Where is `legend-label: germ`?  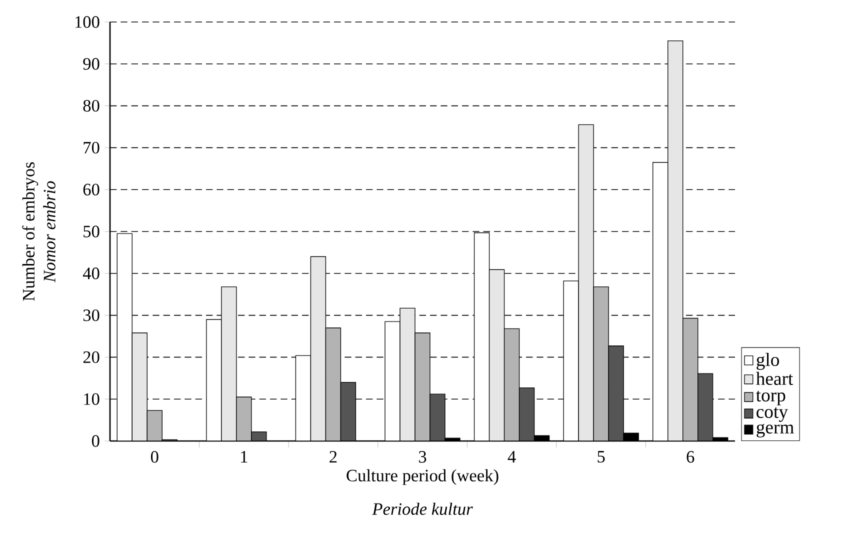 legend-label: germ is located at coordinates (775, 431).